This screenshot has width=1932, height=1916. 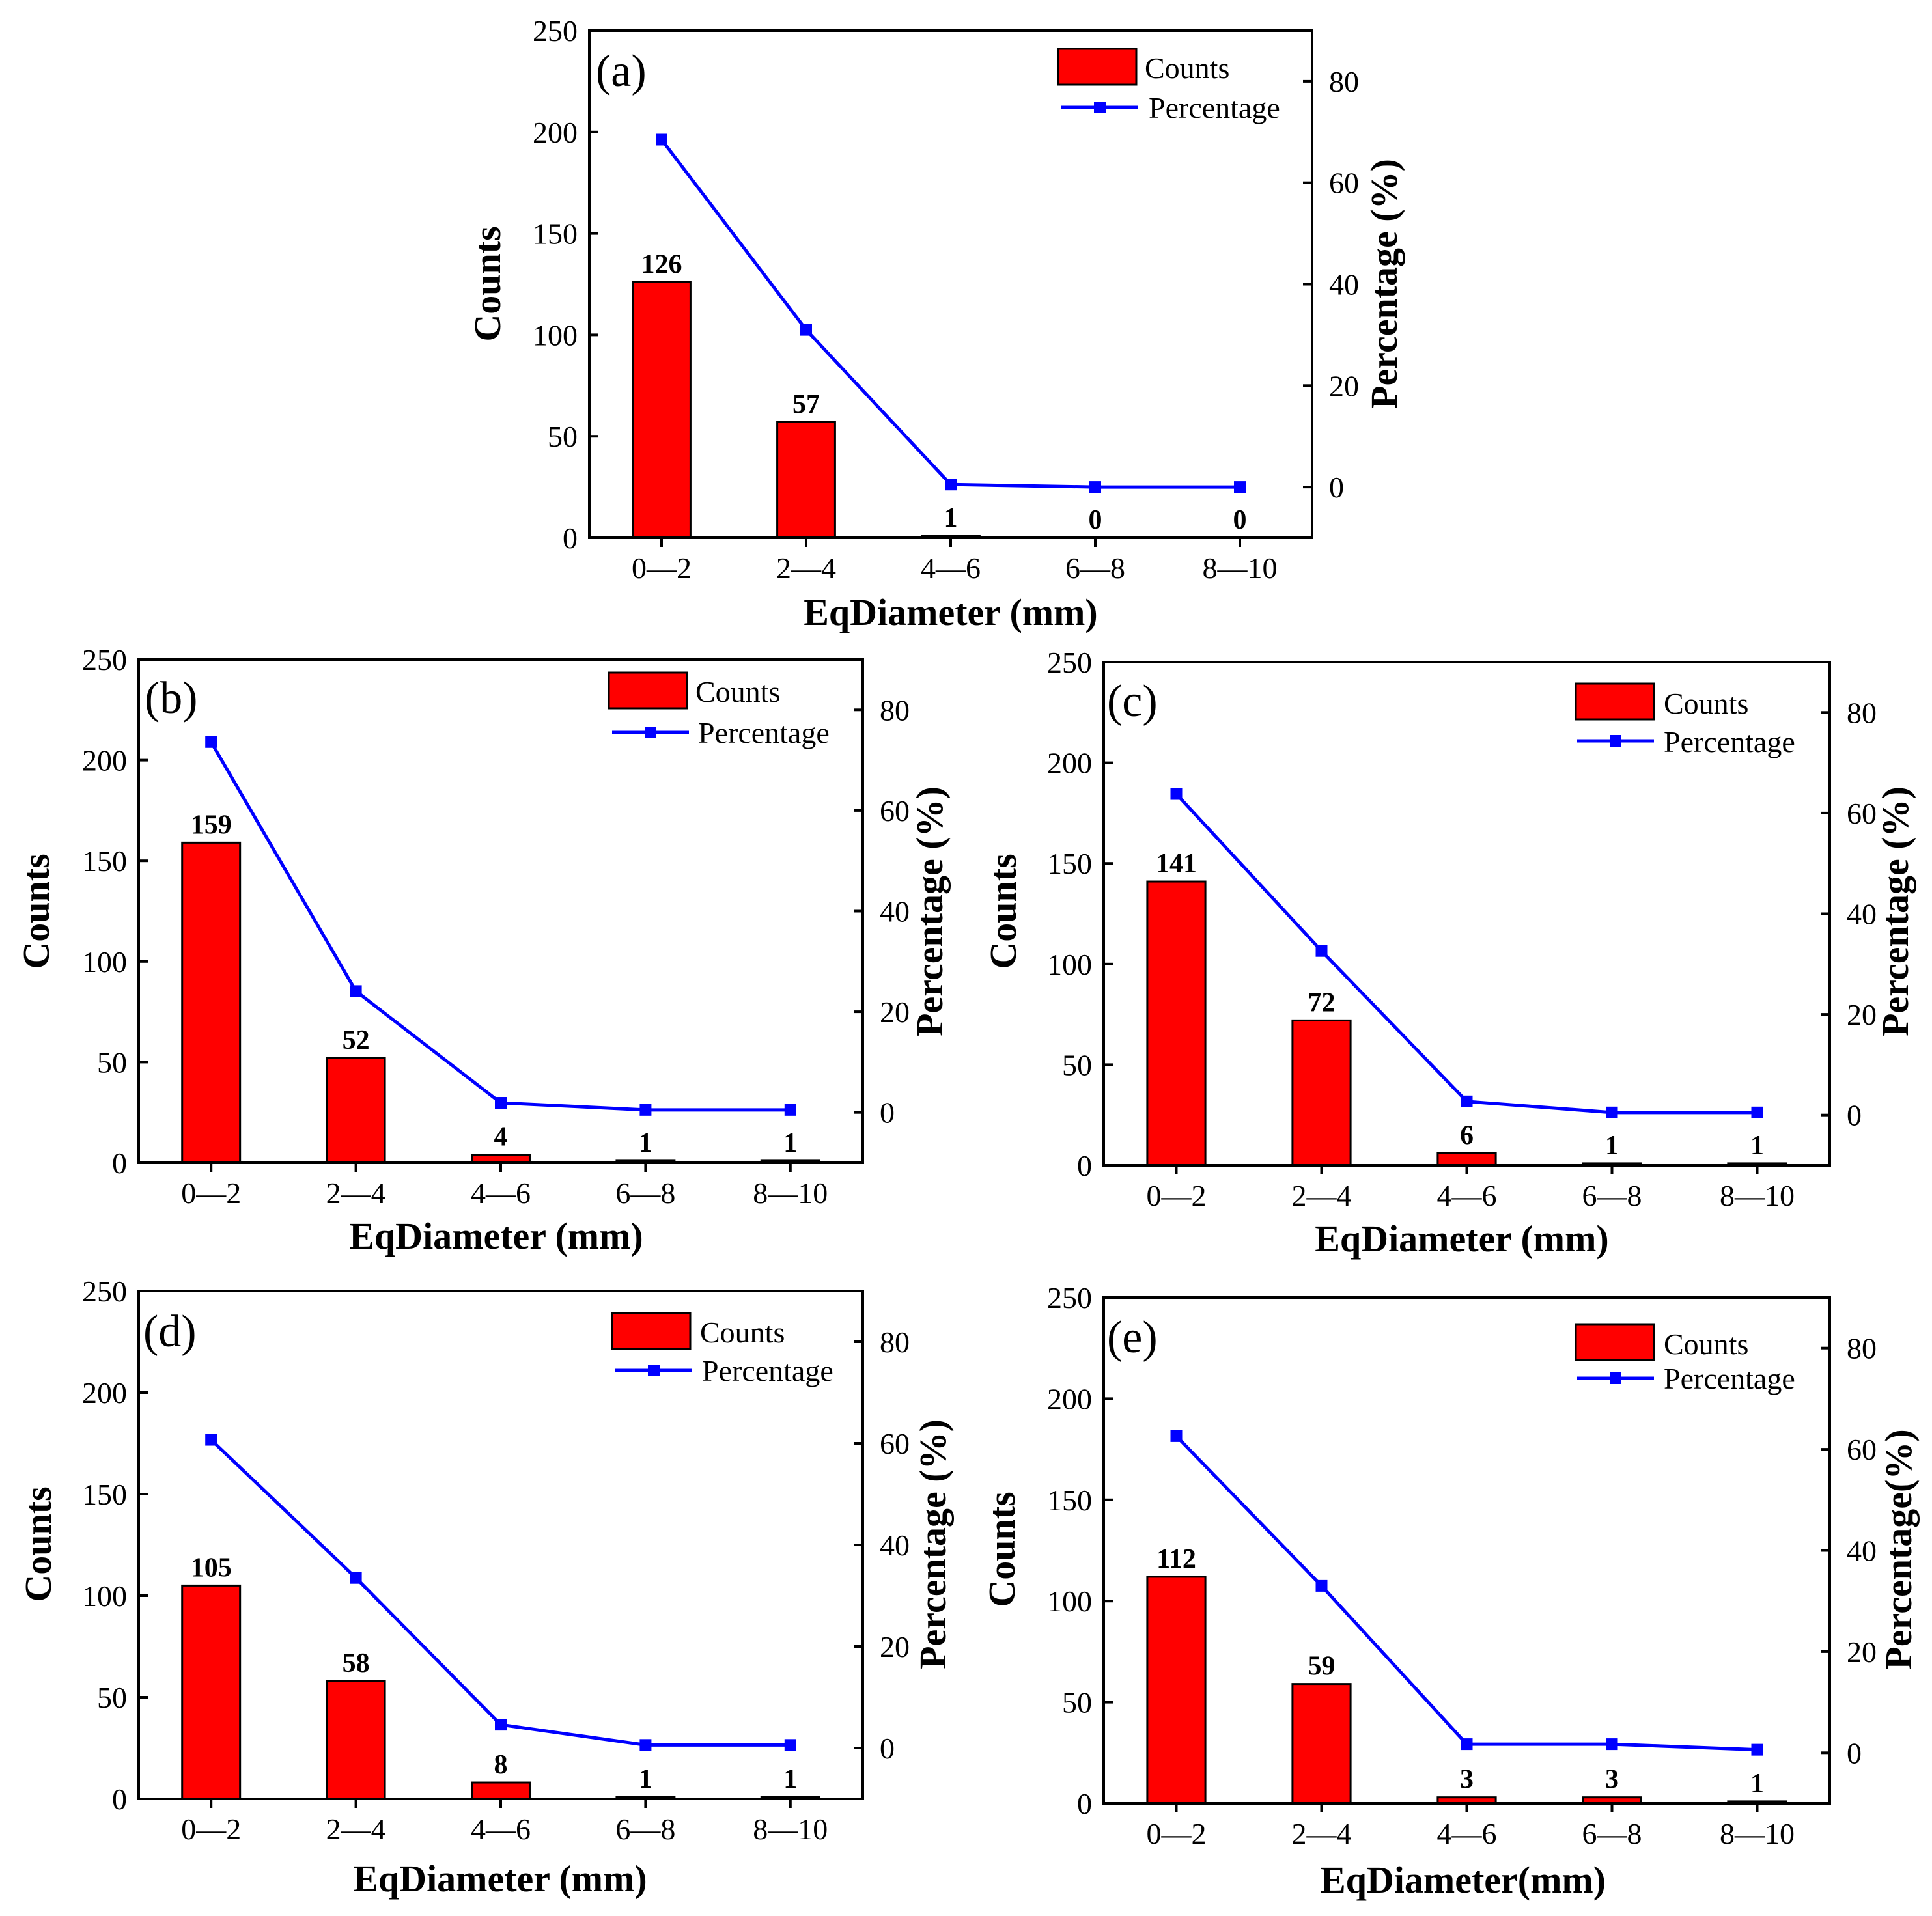 I want to click on bar-value-label: 57, so click(x=806, y=404).